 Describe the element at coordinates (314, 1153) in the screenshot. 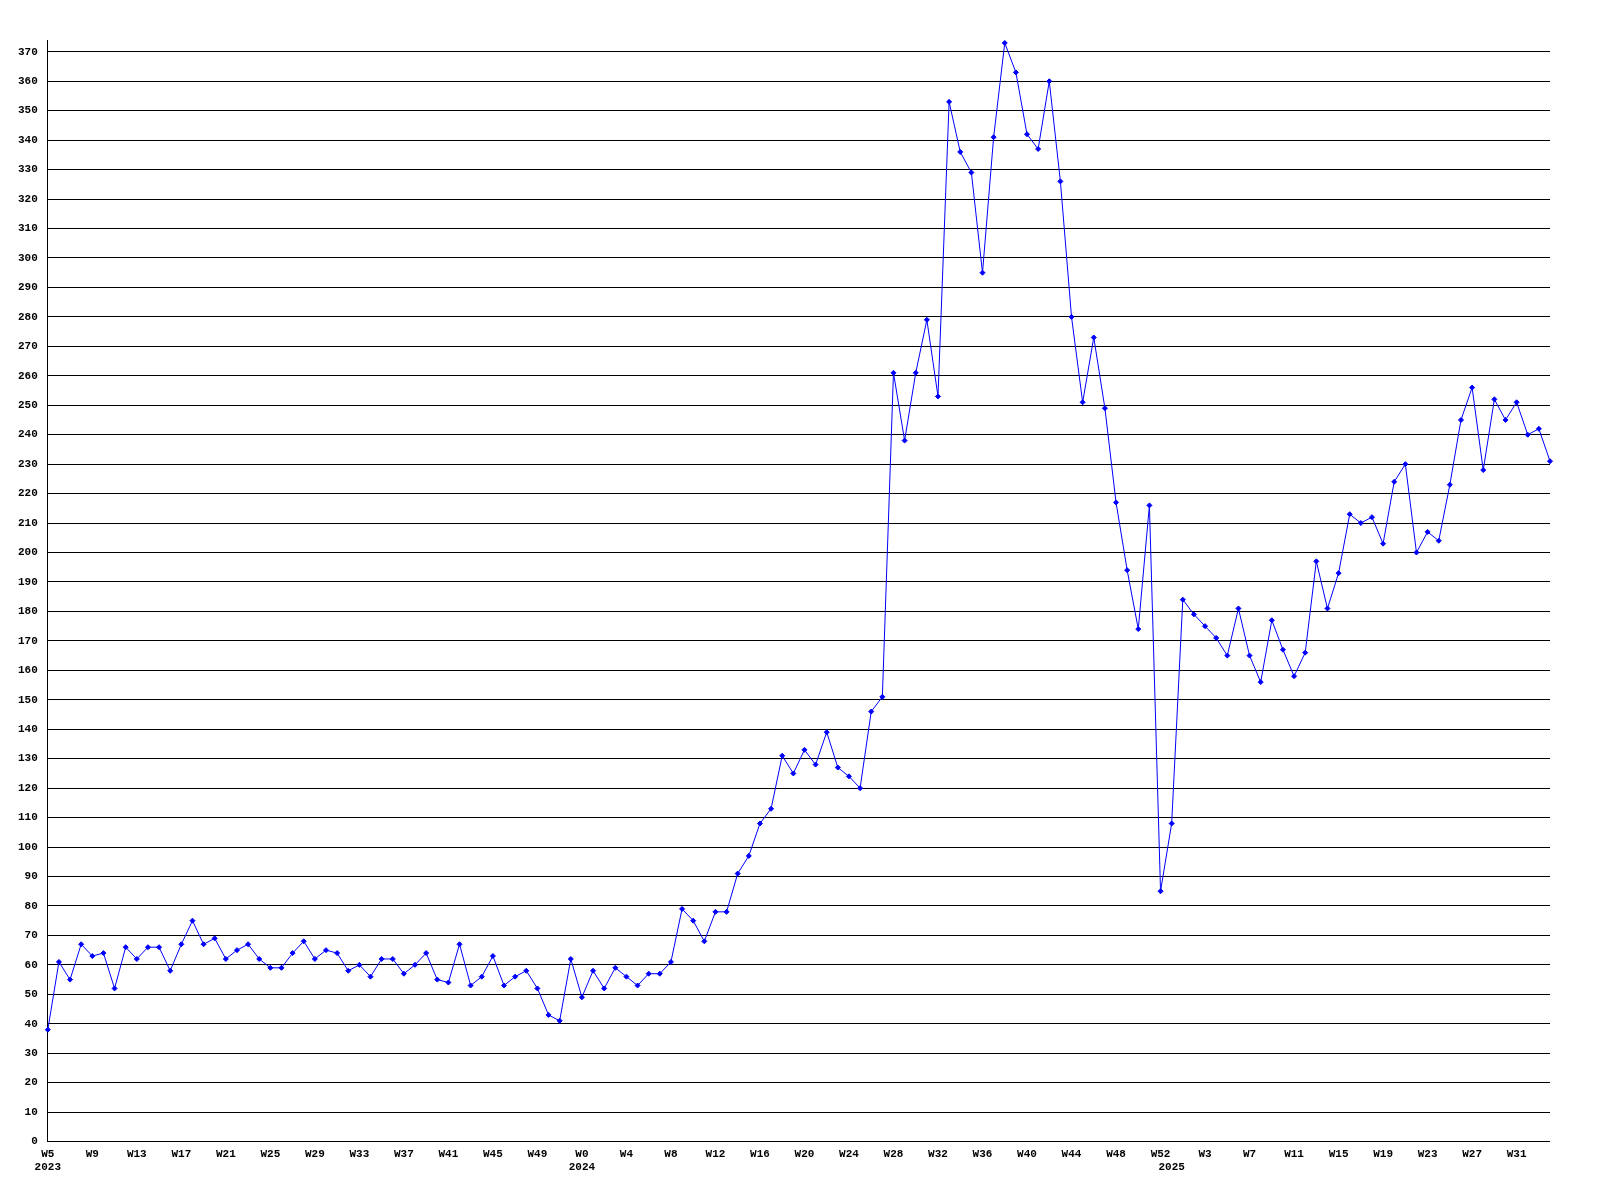

I see `x-tick-label: W29` at that location.